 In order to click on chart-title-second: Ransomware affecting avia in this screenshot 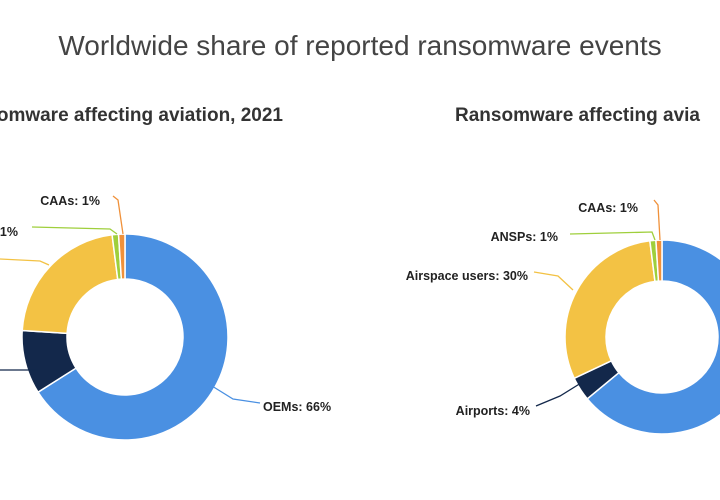, I will do `click(577, 115)`.